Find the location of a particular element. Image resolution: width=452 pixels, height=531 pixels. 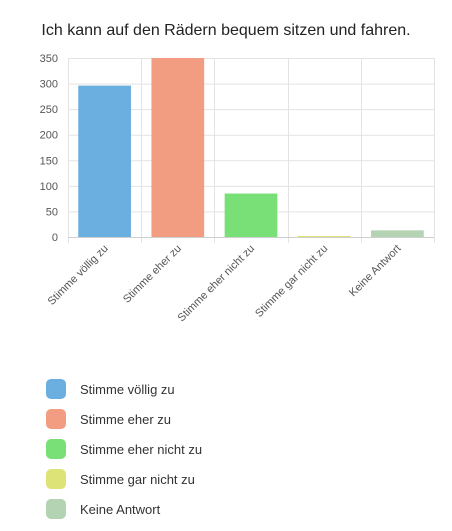

x-tick-label: Stimme völlig zu is located at coordinates (78, 275).